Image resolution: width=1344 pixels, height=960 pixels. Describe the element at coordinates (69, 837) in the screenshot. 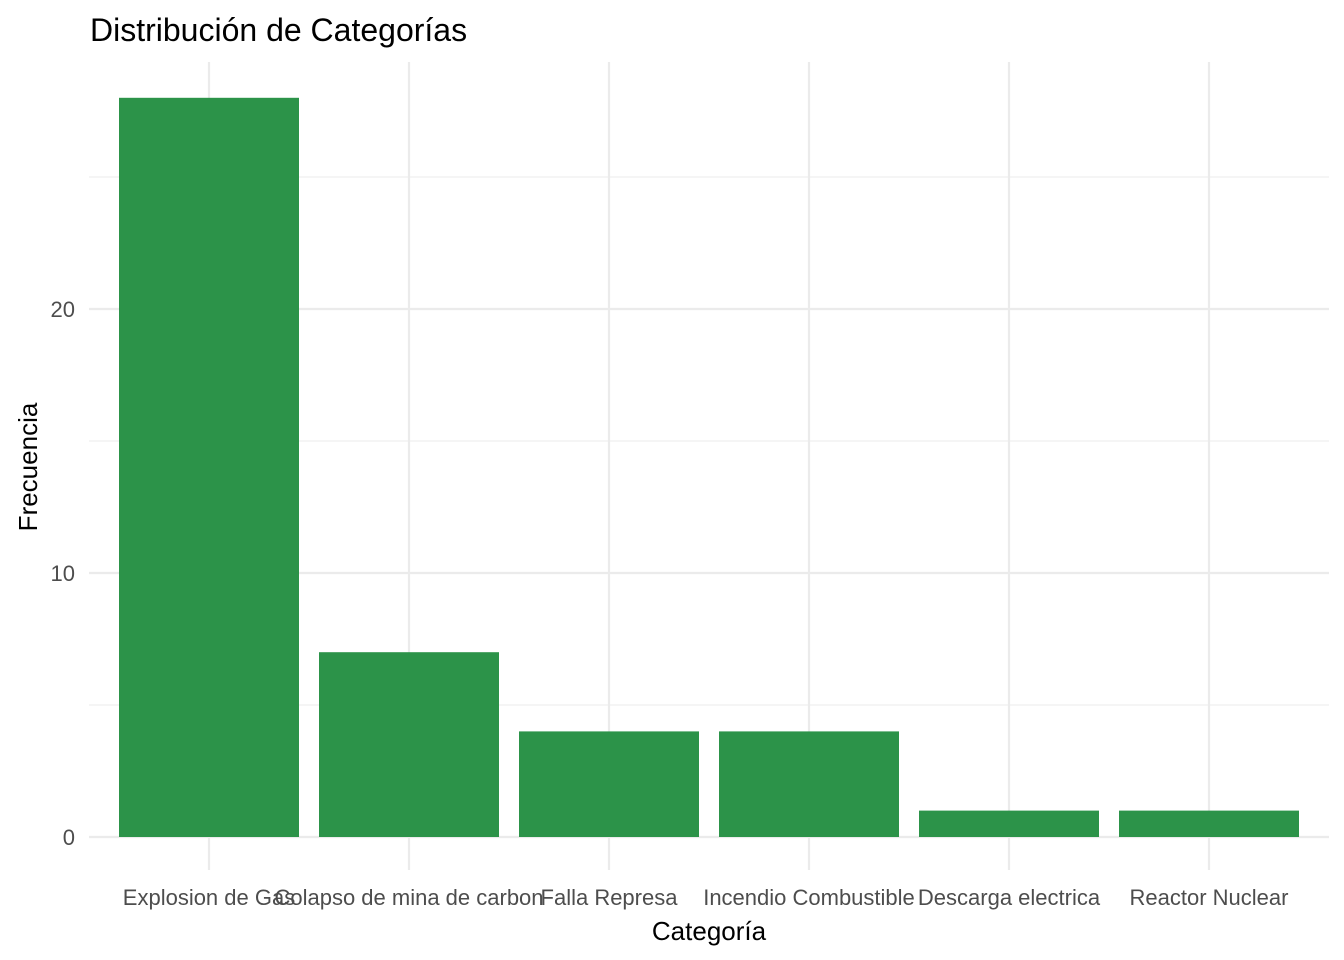

I see `y-tick-label: 0` at that location.